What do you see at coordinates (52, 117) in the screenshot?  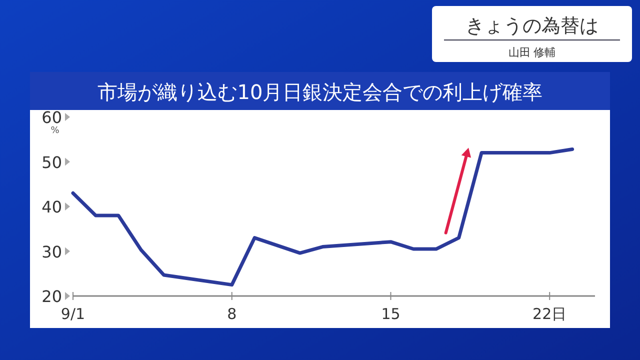 I see `y-tick-label: 60` at bounding box center [52, 117].